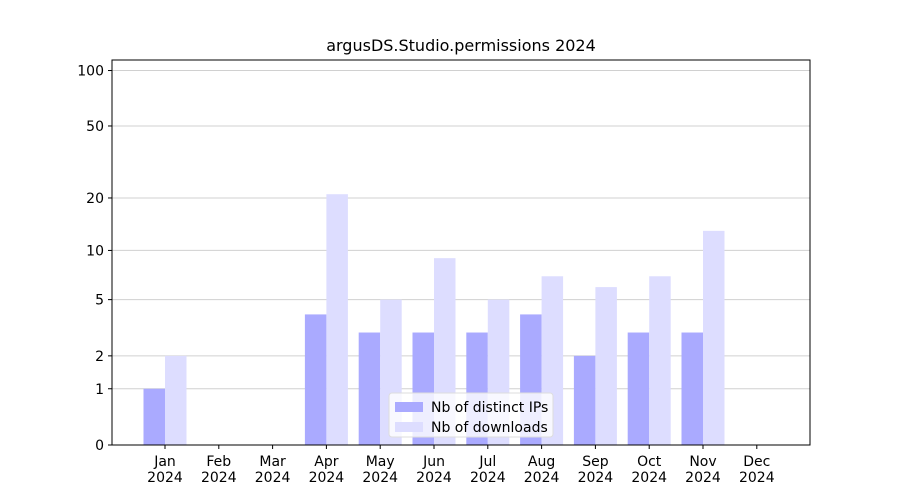  I want to click on x-tick-label: May 2024, so click(380, 470).